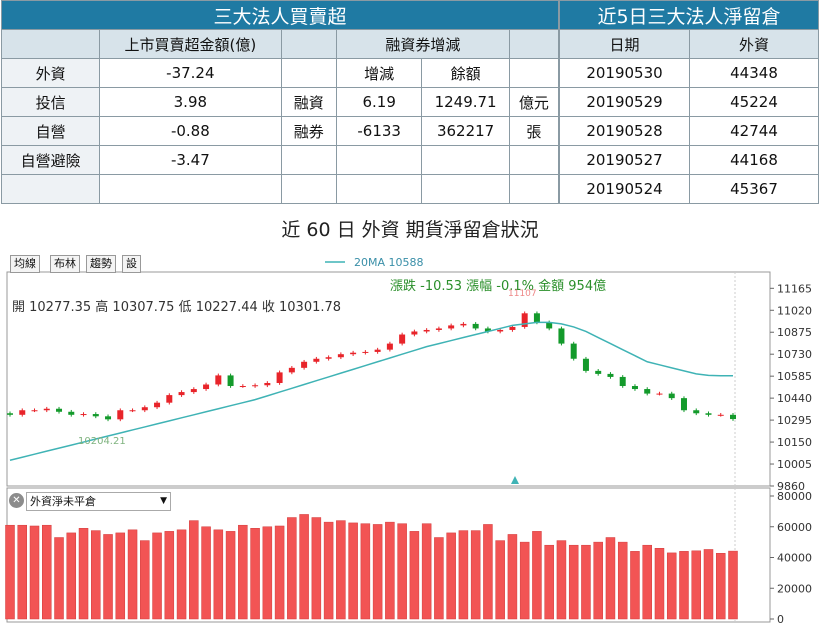 The width and height of the screenshot is (820, 624). Describe the element at coordinates (791, 486) in the screenshot. I see `price-tick-label: 9860` at that location.